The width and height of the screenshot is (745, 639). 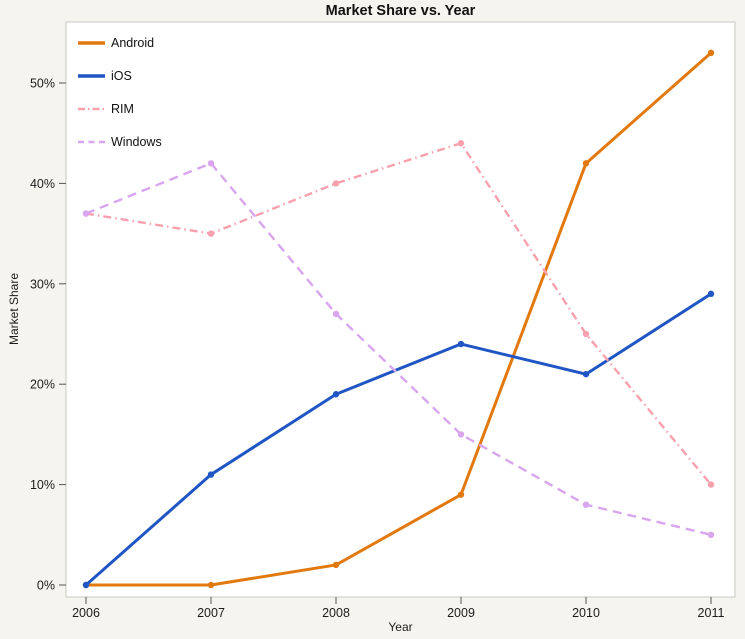 What do you see at coordinates (86, 613) in the screenshot?
I see `x-tick-label: 2006` at bounding box center [86, 613].